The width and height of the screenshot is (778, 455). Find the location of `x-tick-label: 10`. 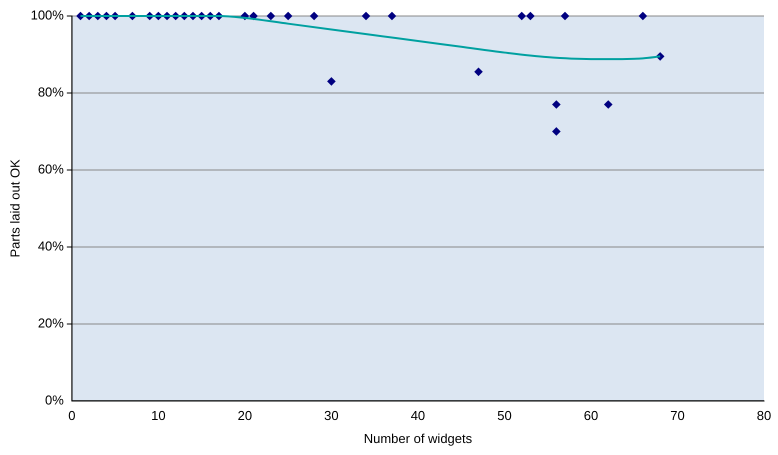

x-tick-label: 10 is located at coordinates (158, 416).